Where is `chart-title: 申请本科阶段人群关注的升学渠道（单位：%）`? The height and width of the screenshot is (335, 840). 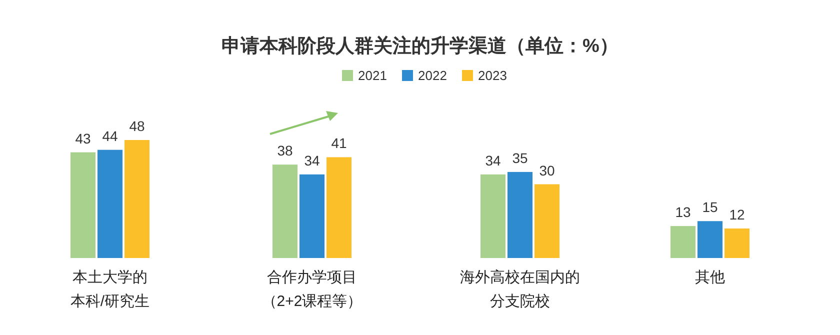 chart-title: 申请本科阶段人群关注的升学渠道（单位：%） is located at coordinates (420, 46).